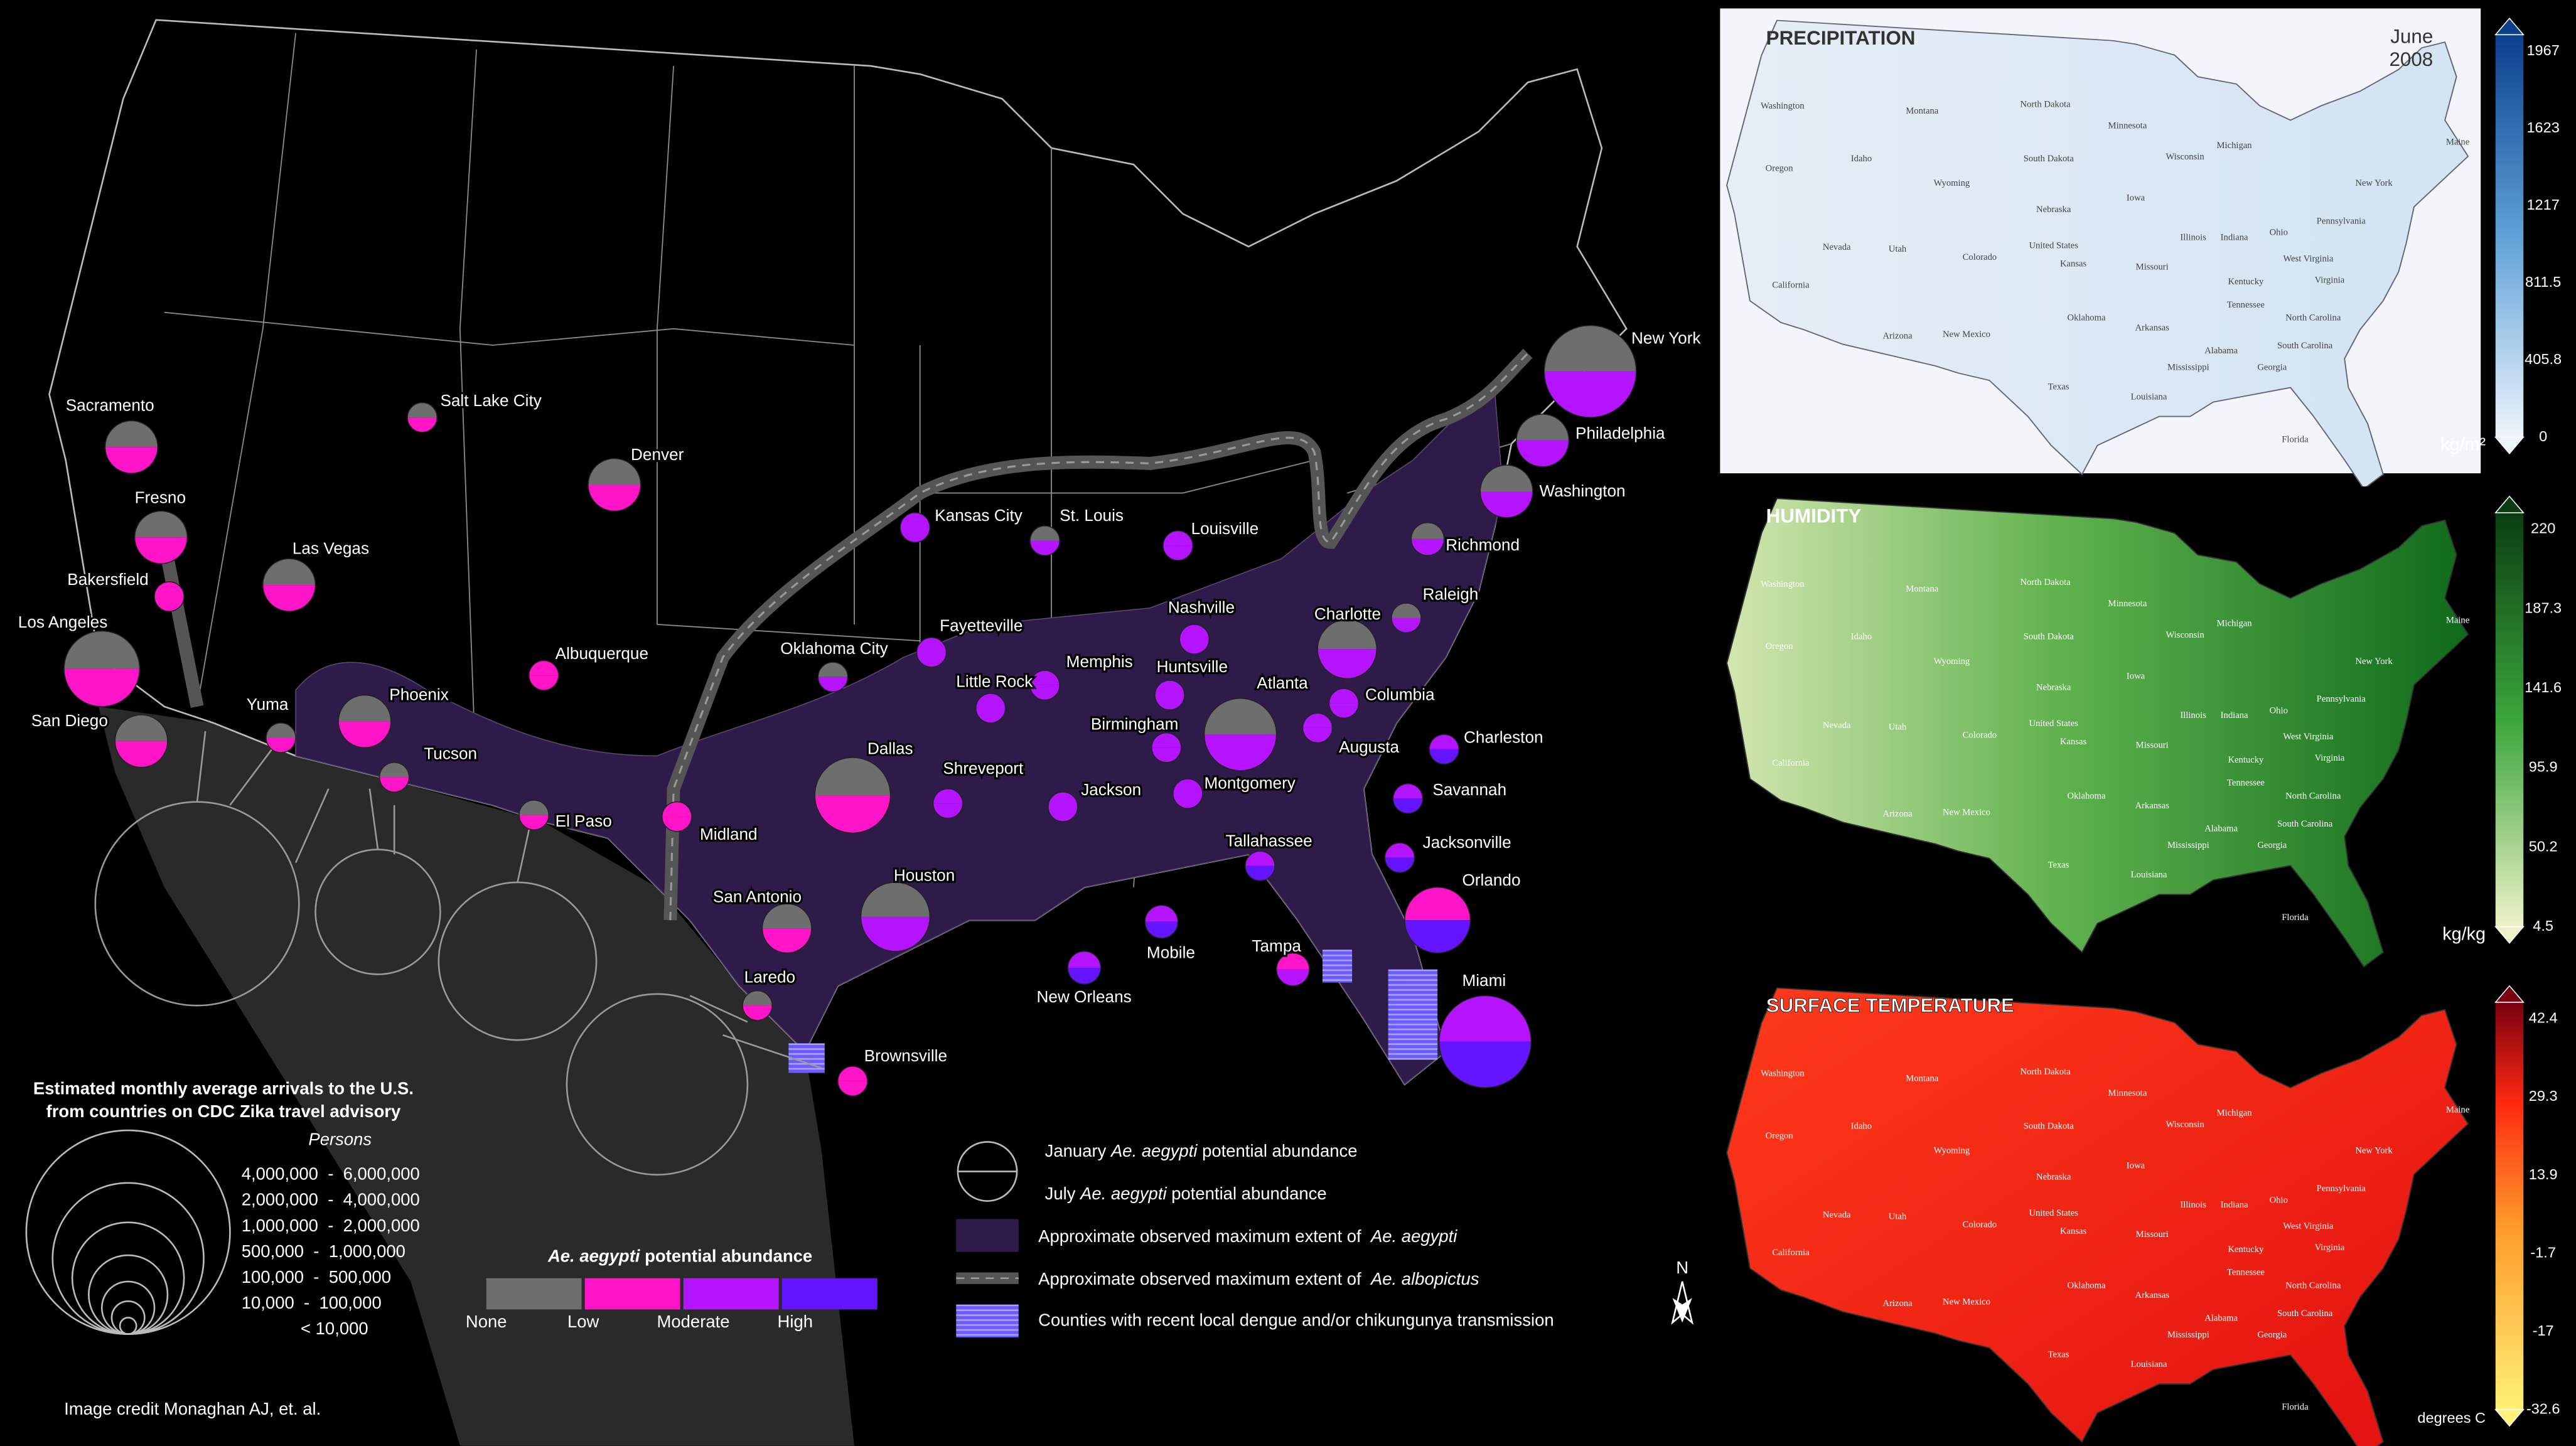 This screenshot has height=1446, width=2576. Describe the element at coordinates (2341, 699) in the screenshot. I see `state-label: Pennsylvania` at that location.